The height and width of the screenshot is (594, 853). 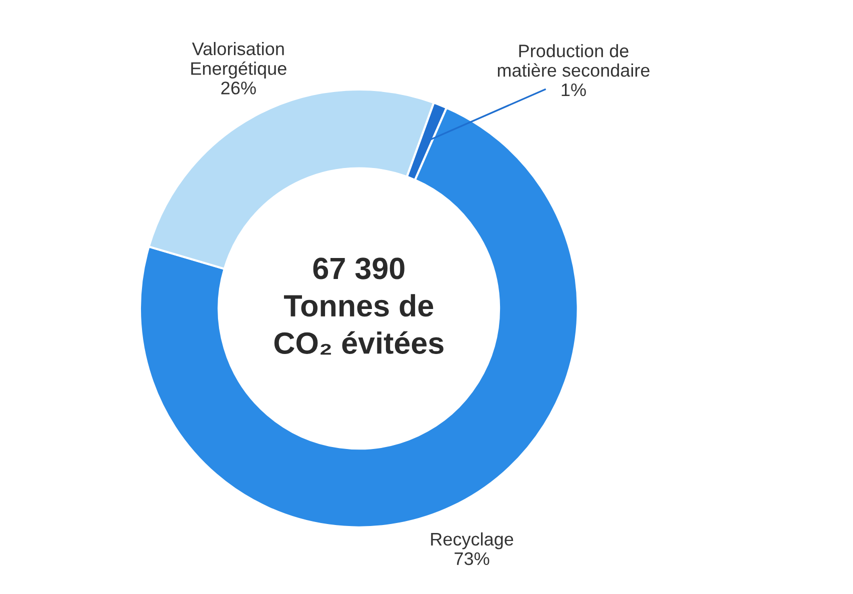 I want to click on data-label: 73%, so click(x=472, y=559).